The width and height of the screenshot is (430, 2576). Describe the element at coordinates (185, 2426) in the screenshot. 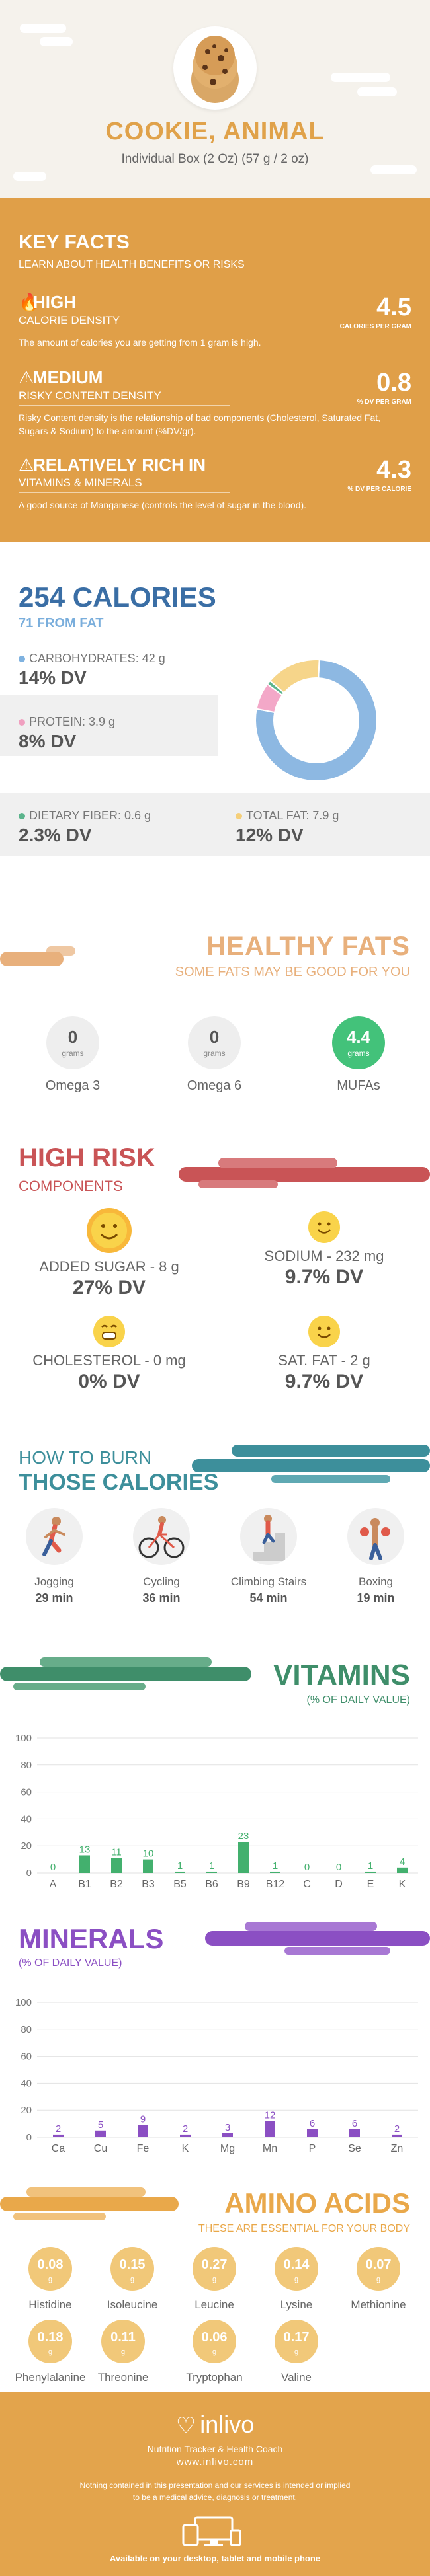

I see `heart-pulse-icon: ♡` at that location.